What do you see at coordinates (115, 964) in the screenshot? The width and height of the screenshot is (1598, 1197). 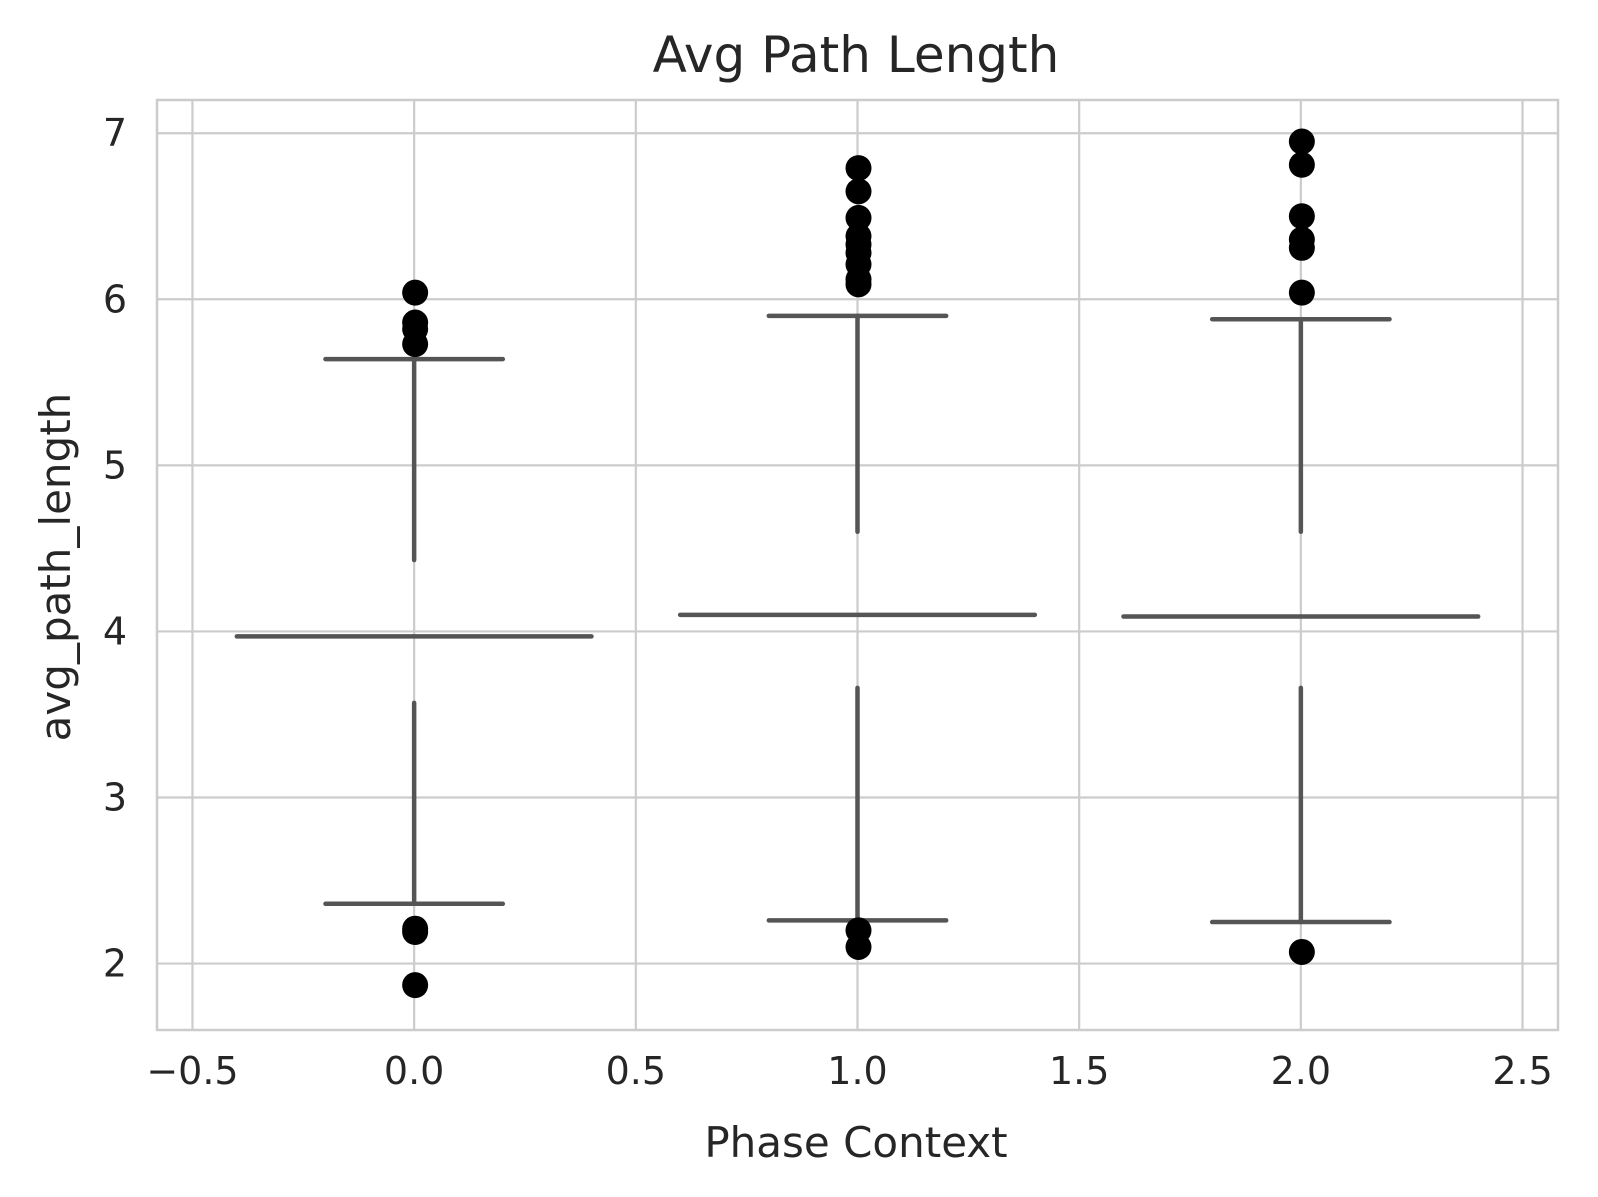 I see `y-tick-label: 2` at bounding box center [115, 964].